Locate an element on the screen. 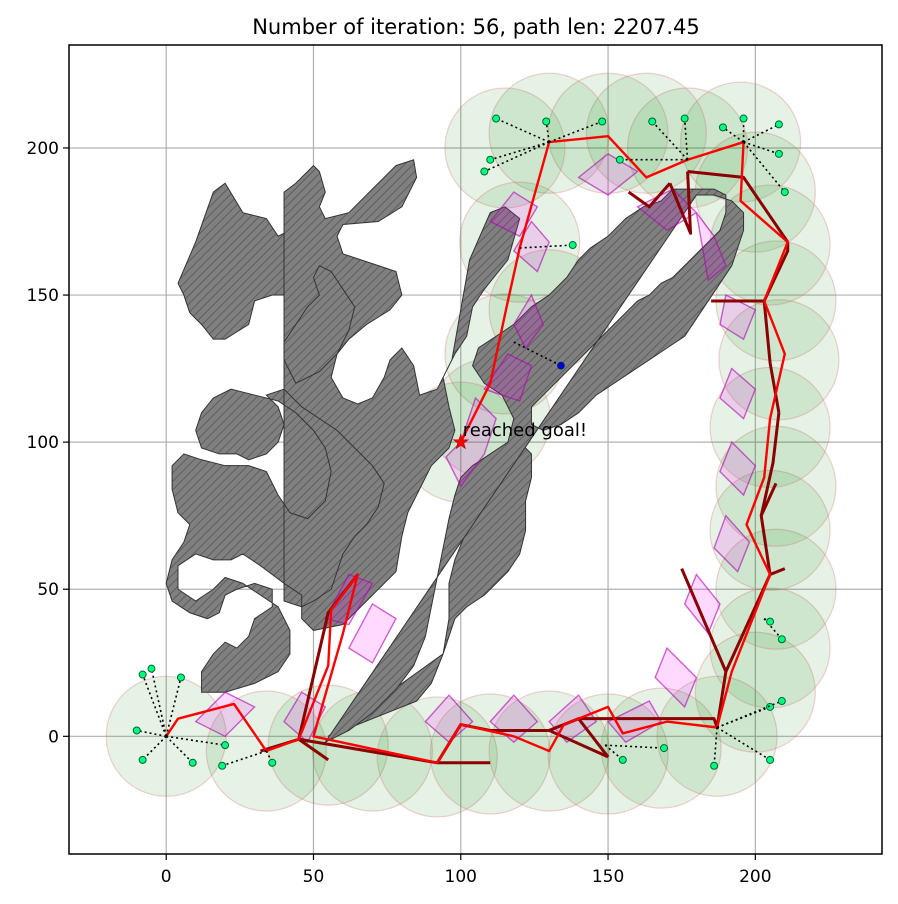 Image resolution: width=898 pixels, height=904 pixels. goal-marker-group: reached goal! is located at coordinates (519, 435).